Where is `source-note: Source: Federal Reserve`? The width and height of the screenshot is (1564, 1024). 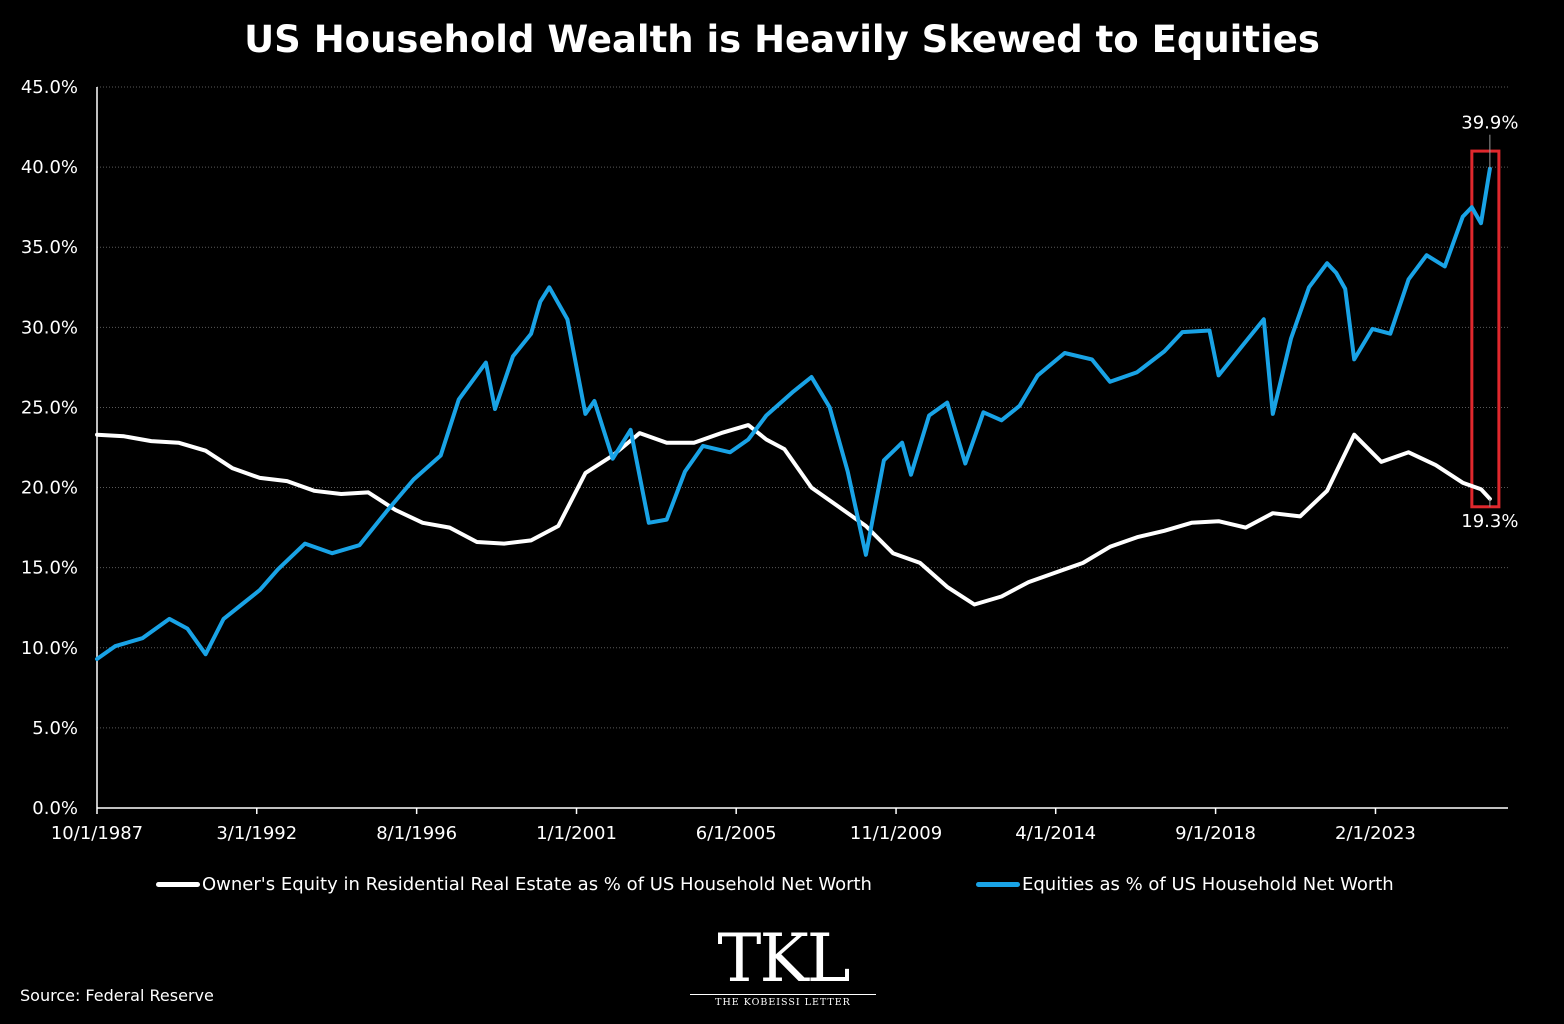 source-note: Source: Federal Reserve is located at coordinates (117, 995).